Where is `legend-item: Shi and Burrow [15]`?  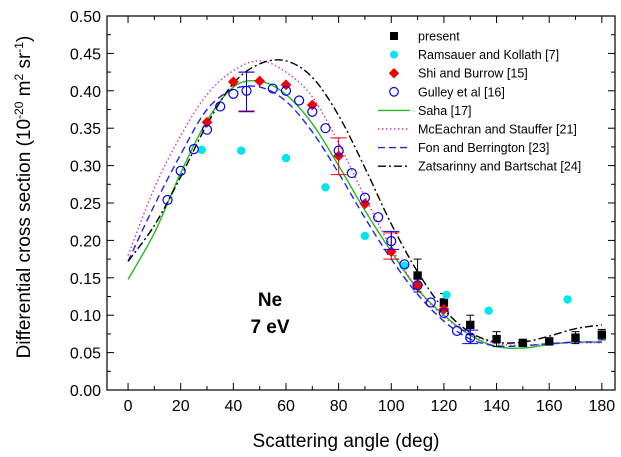 legend-item: Shi and Burrow [15] is located at coordinates (458, 74).